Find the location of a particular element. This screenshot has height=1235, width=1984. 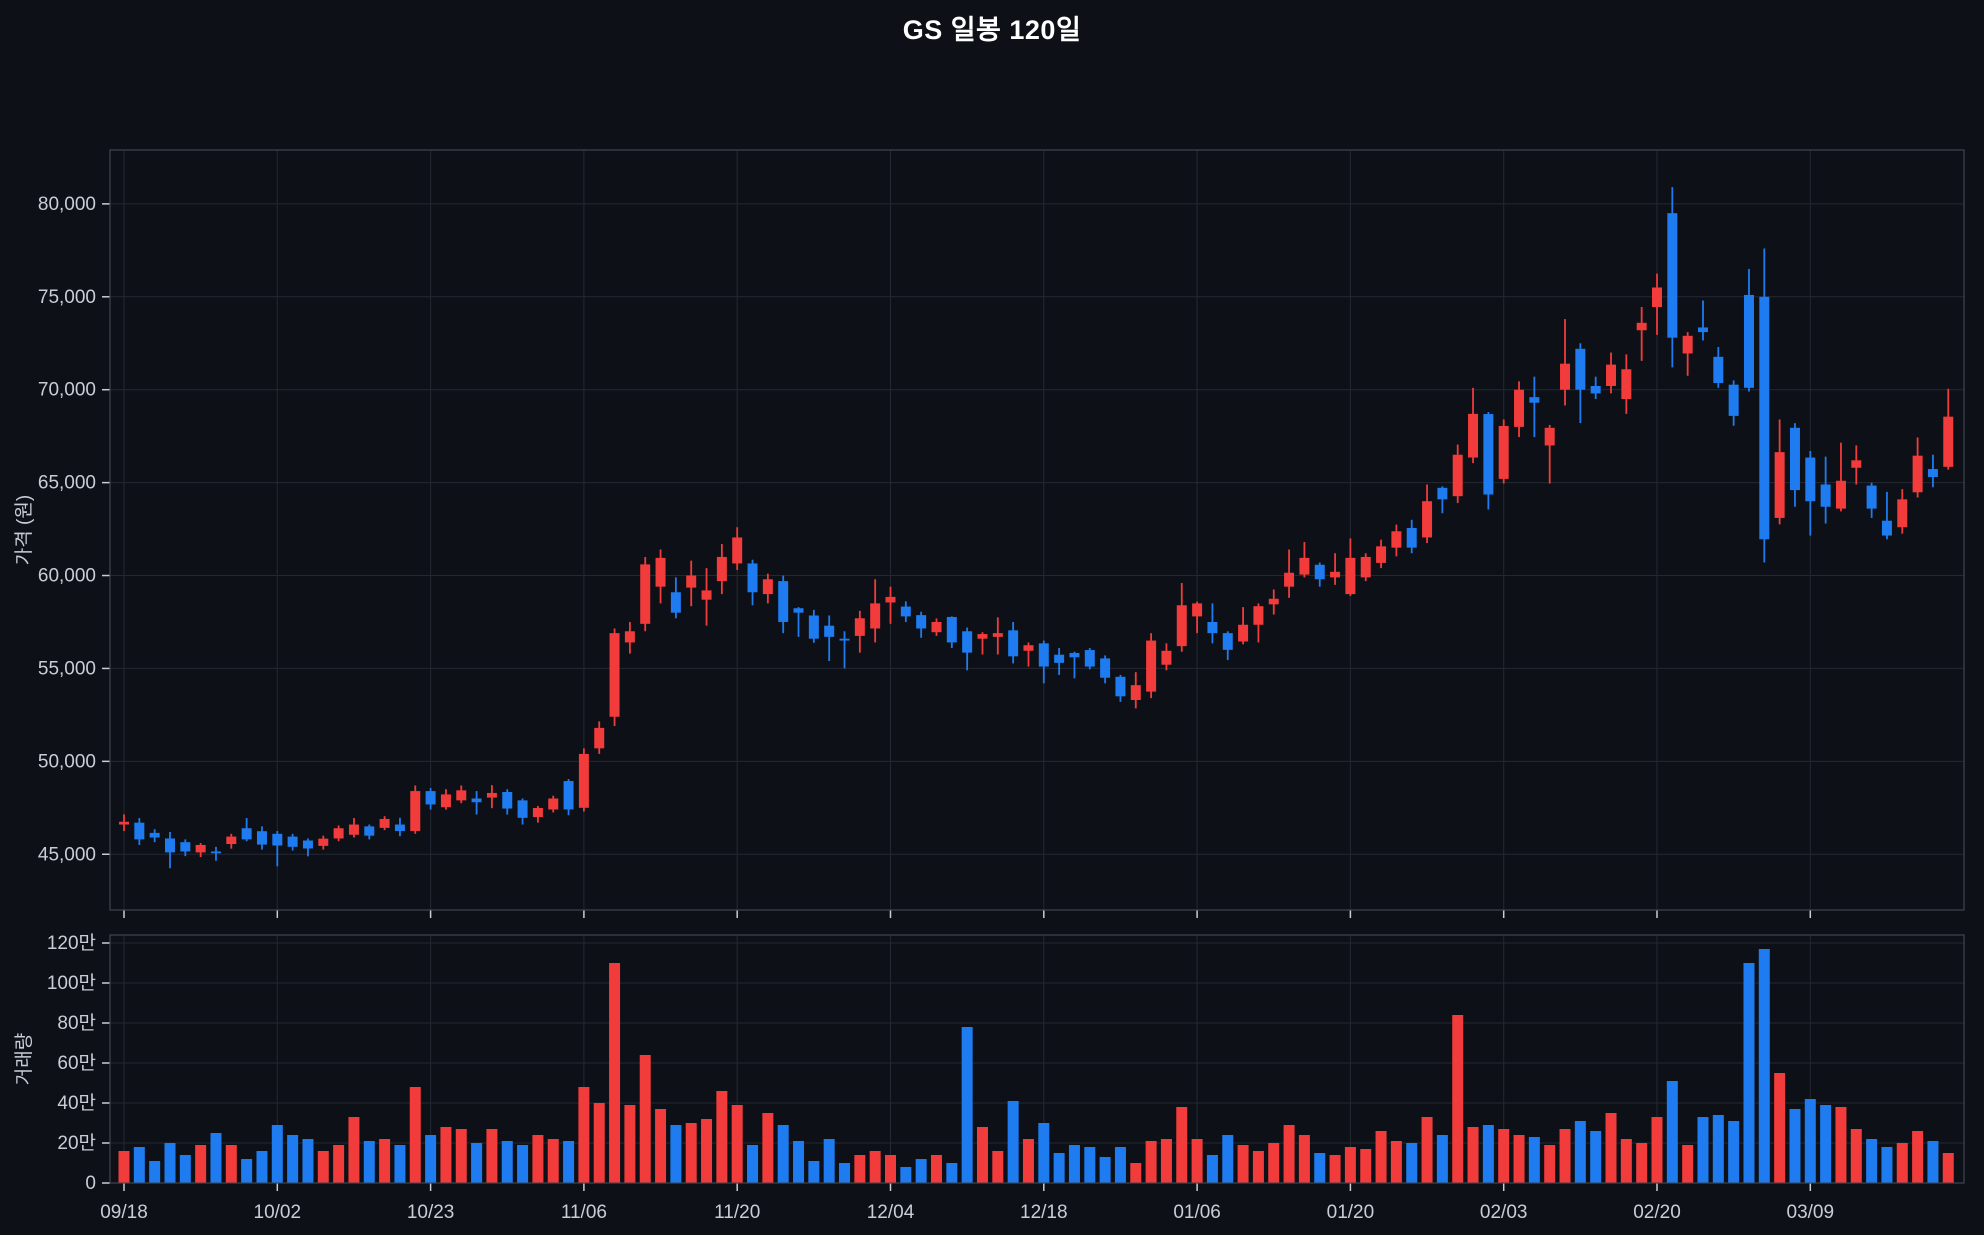

x-tick-label: 02/20 is located at coordinates (1657, 1212).